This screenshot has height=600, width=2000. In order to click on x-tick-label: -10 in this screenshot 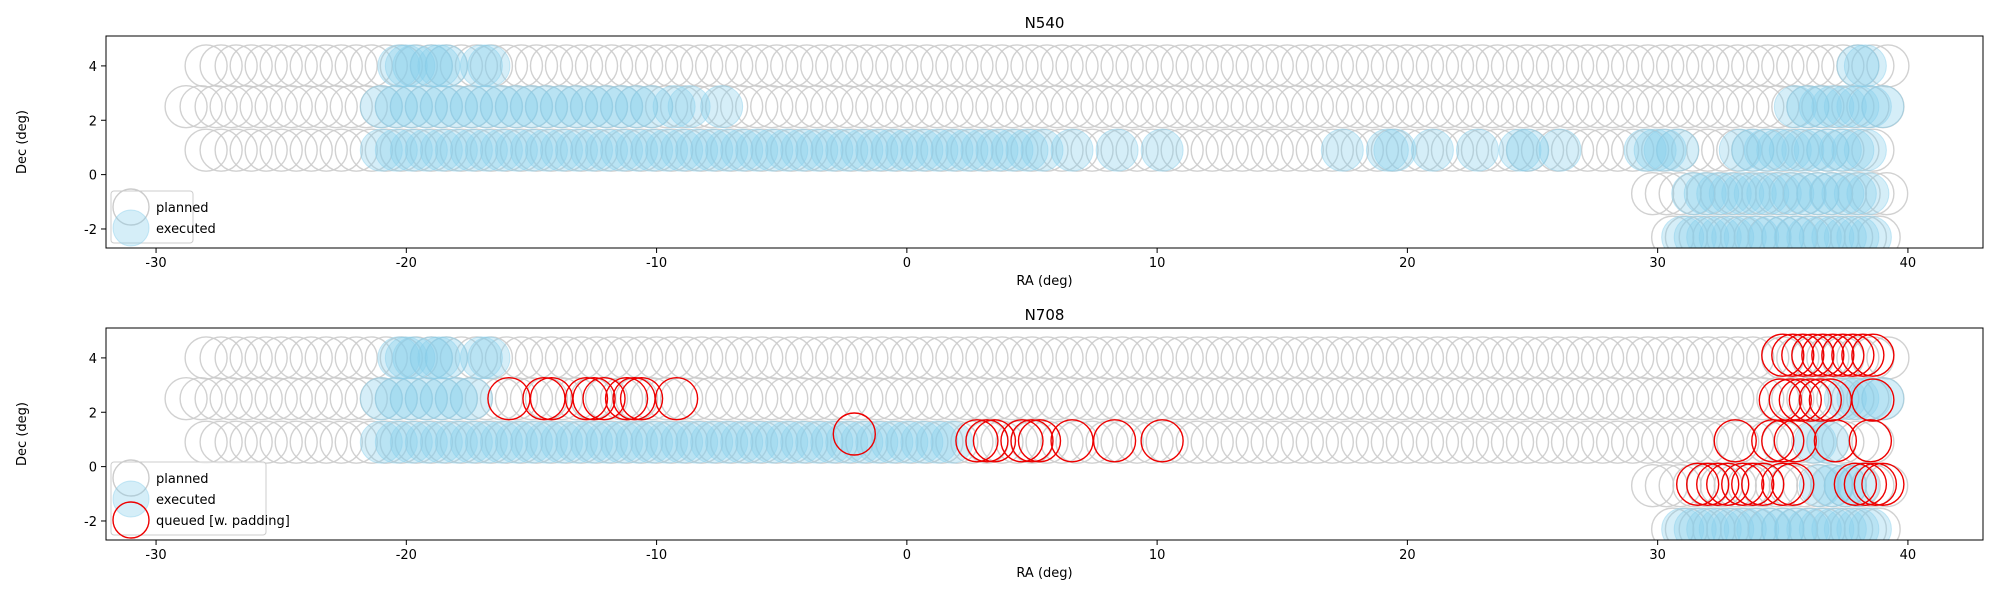, I will do `click(656, 555)`.